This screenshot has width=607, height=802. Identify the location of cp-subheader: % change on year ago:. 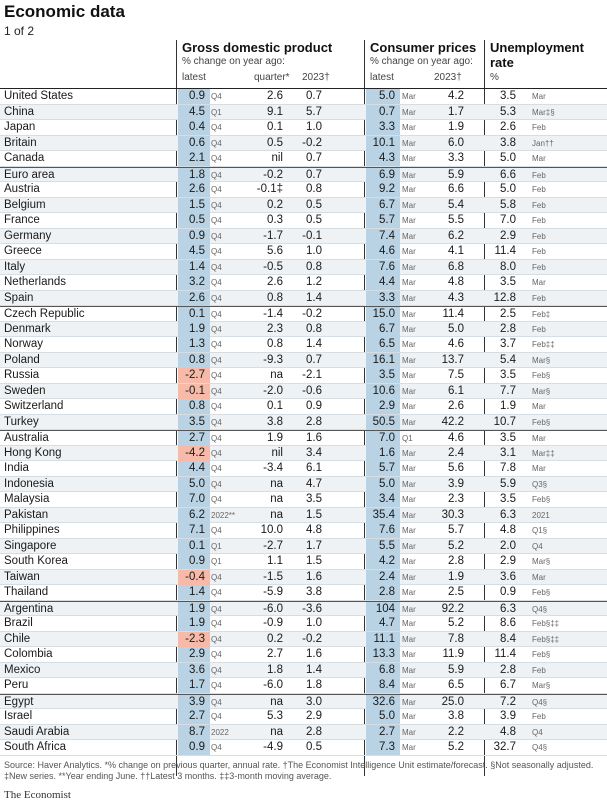
(421, 61).